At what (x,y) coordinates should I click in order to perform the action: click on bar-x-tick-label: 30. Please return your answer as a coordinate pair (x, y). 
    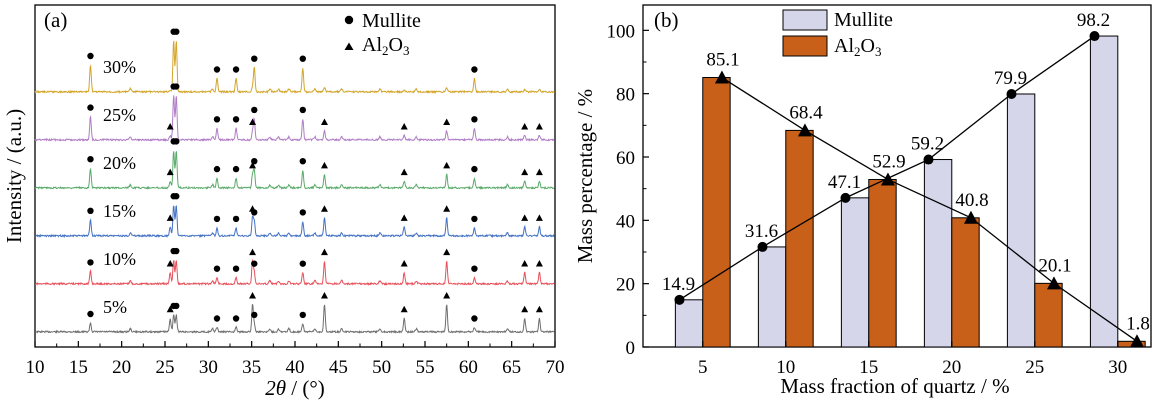
    Looking at the image, I should click on (1117, 367).